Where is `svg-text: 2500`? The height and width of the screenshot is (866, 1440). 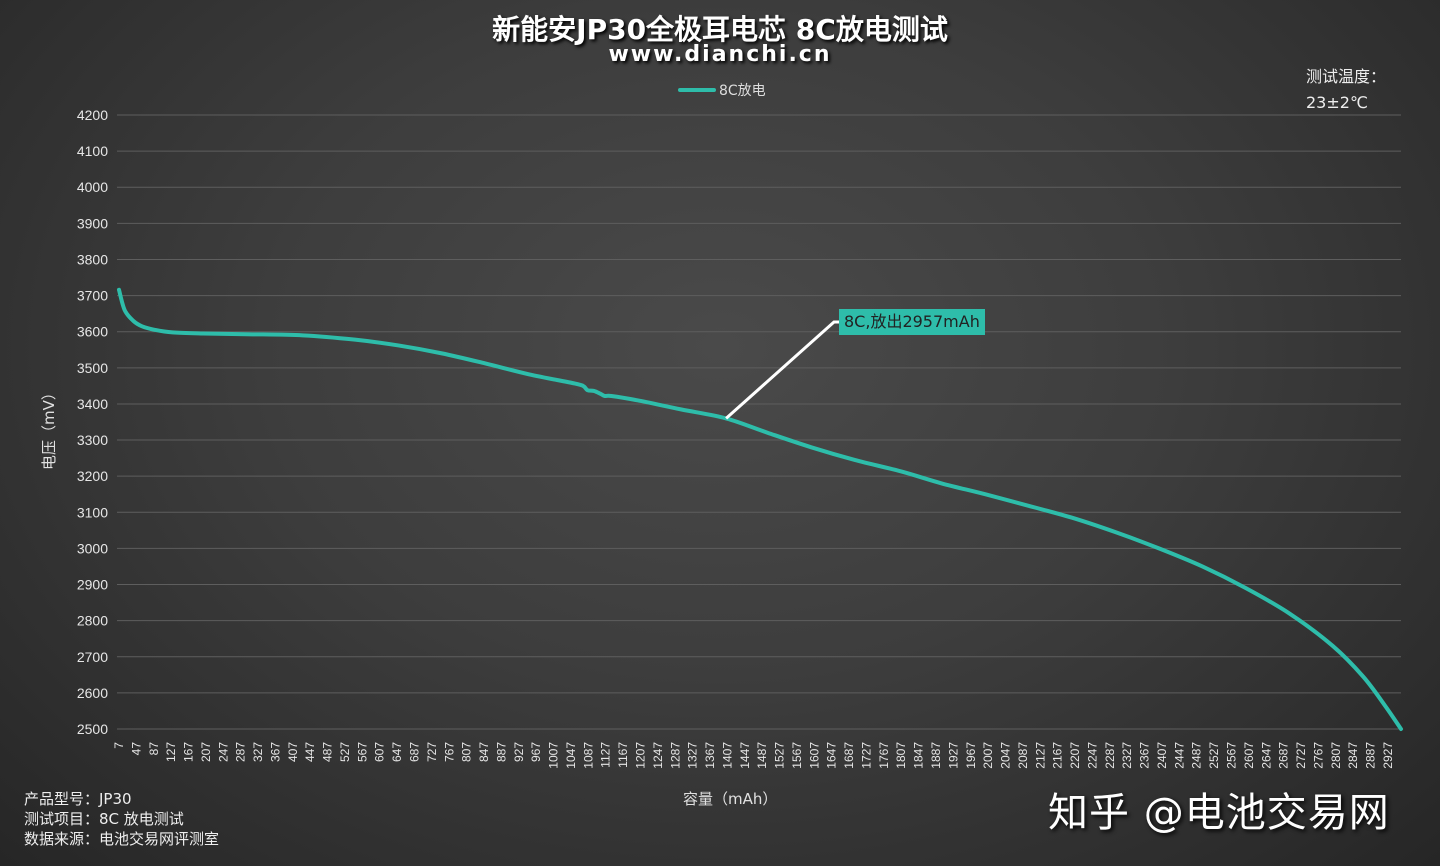 svg-text: 2500 is located at coordinates (92, 729).